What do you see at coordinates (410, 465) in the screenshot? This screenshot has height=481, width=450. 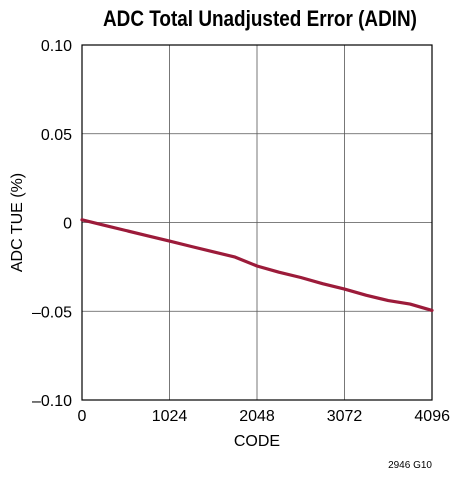 I see `figure-id: 2946 G10` at bounding box center [410, 465].